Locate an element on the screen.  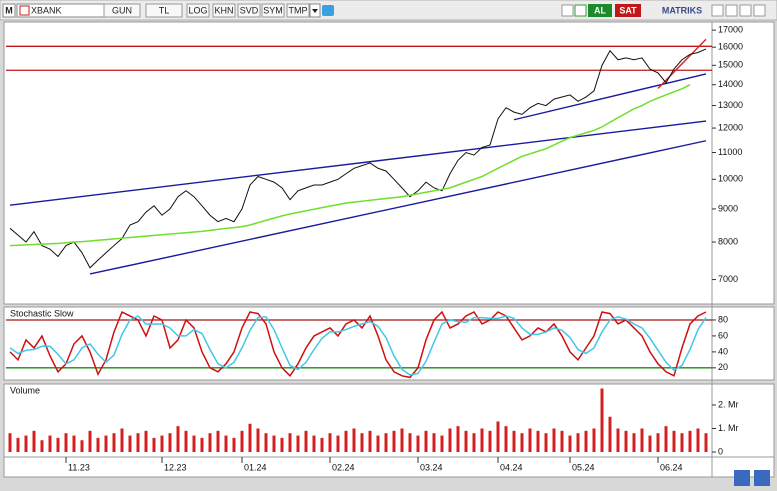
x-tick-label: 06.24 is located at coordinates (671, 467).